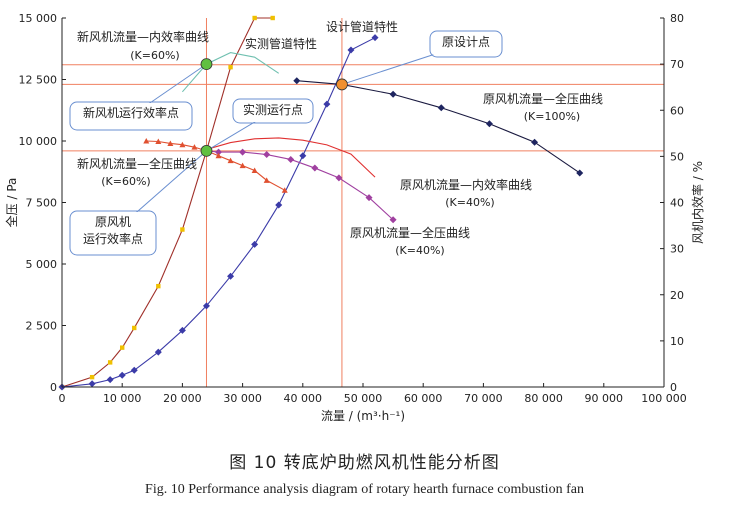 This screenshot has width=729, height=513. I want to click on callout-text: 运行效率点, so click(113, 238).